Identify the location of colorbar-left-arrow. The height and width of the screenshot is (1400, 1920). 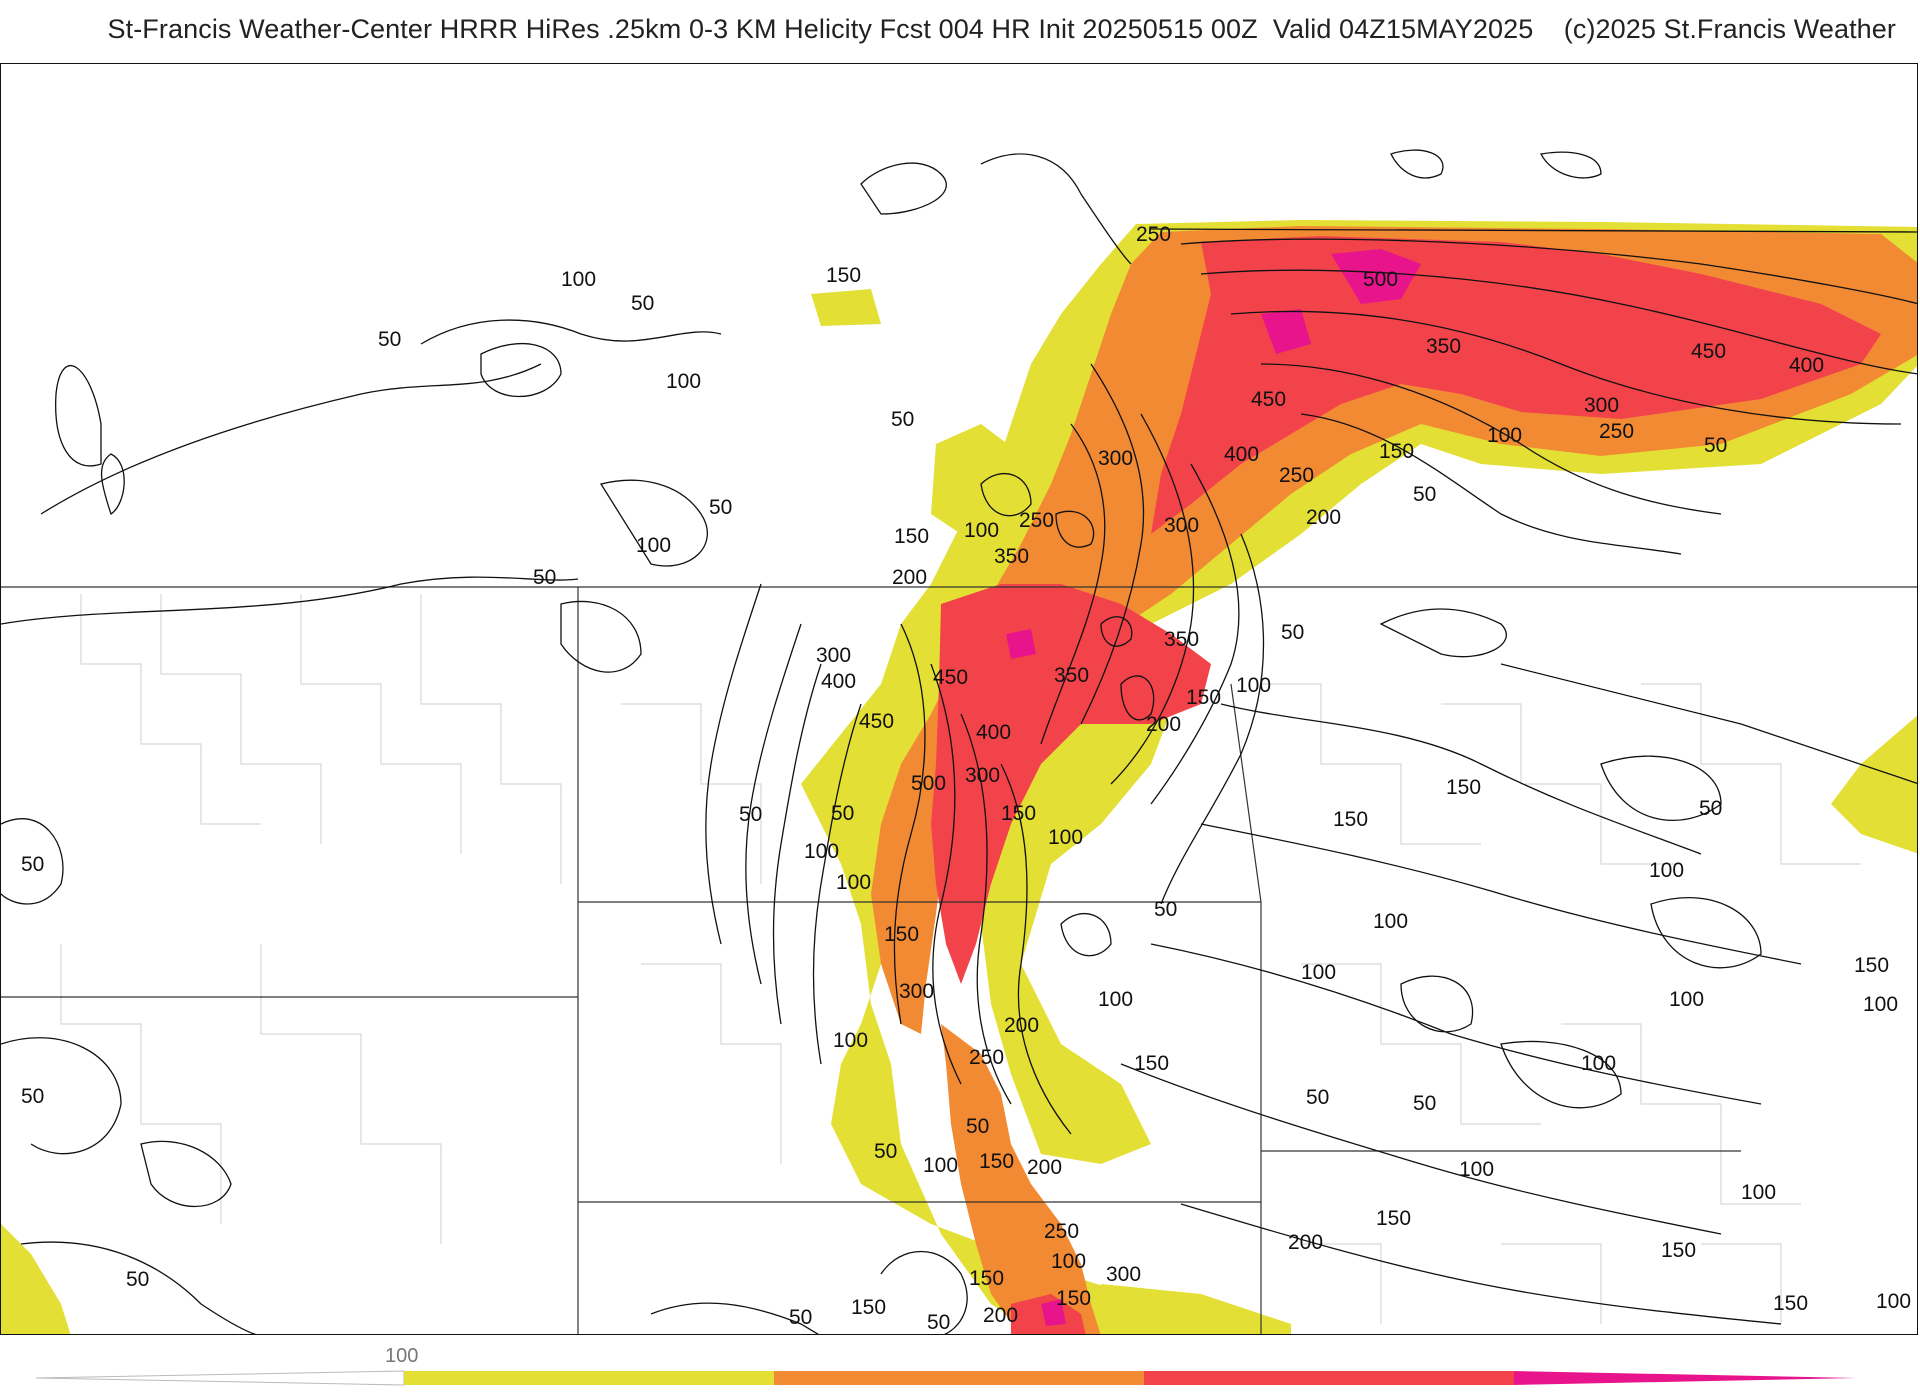
(220, 1378).